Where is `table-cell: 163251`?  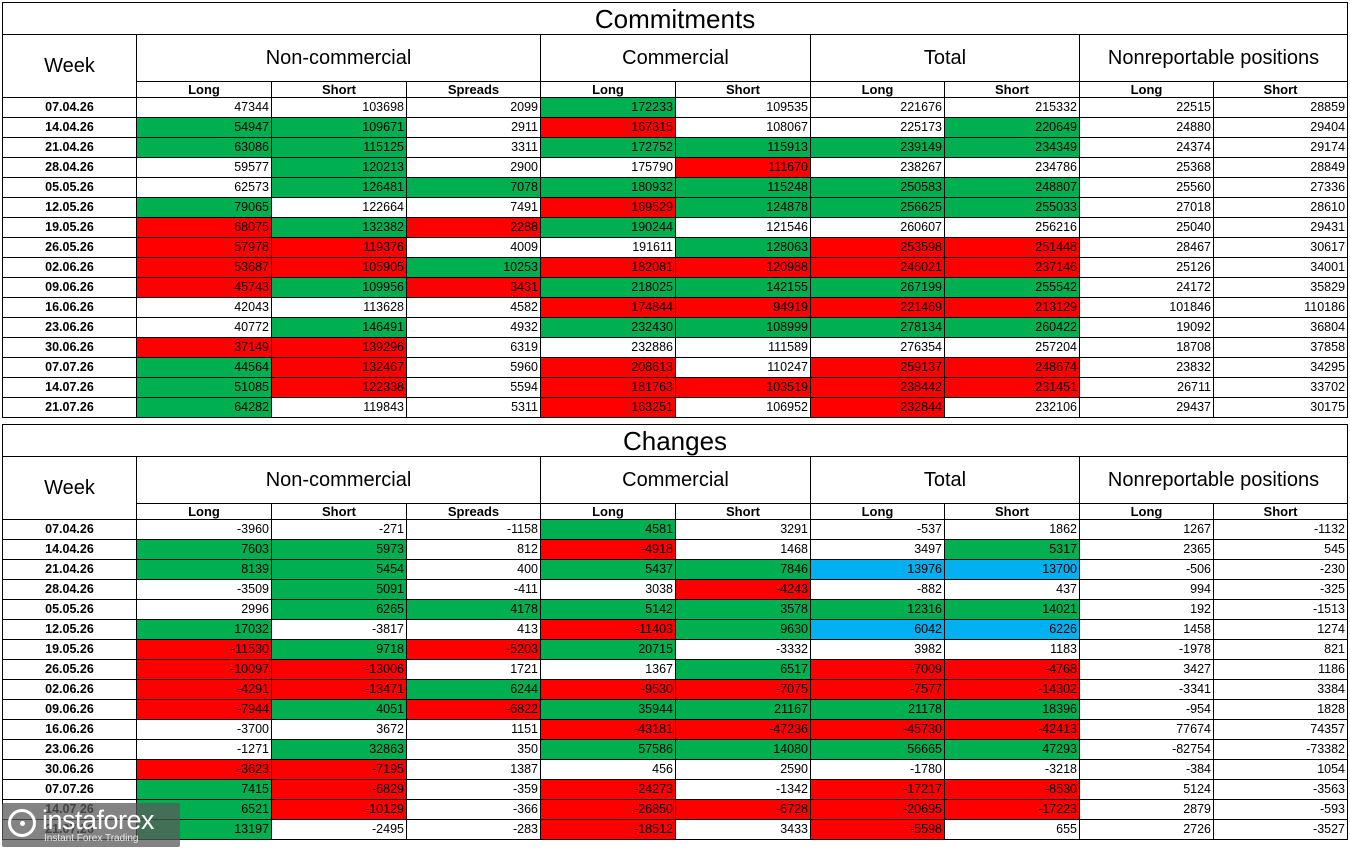 table-cell: 163251 is located at coordinates (608, 407).